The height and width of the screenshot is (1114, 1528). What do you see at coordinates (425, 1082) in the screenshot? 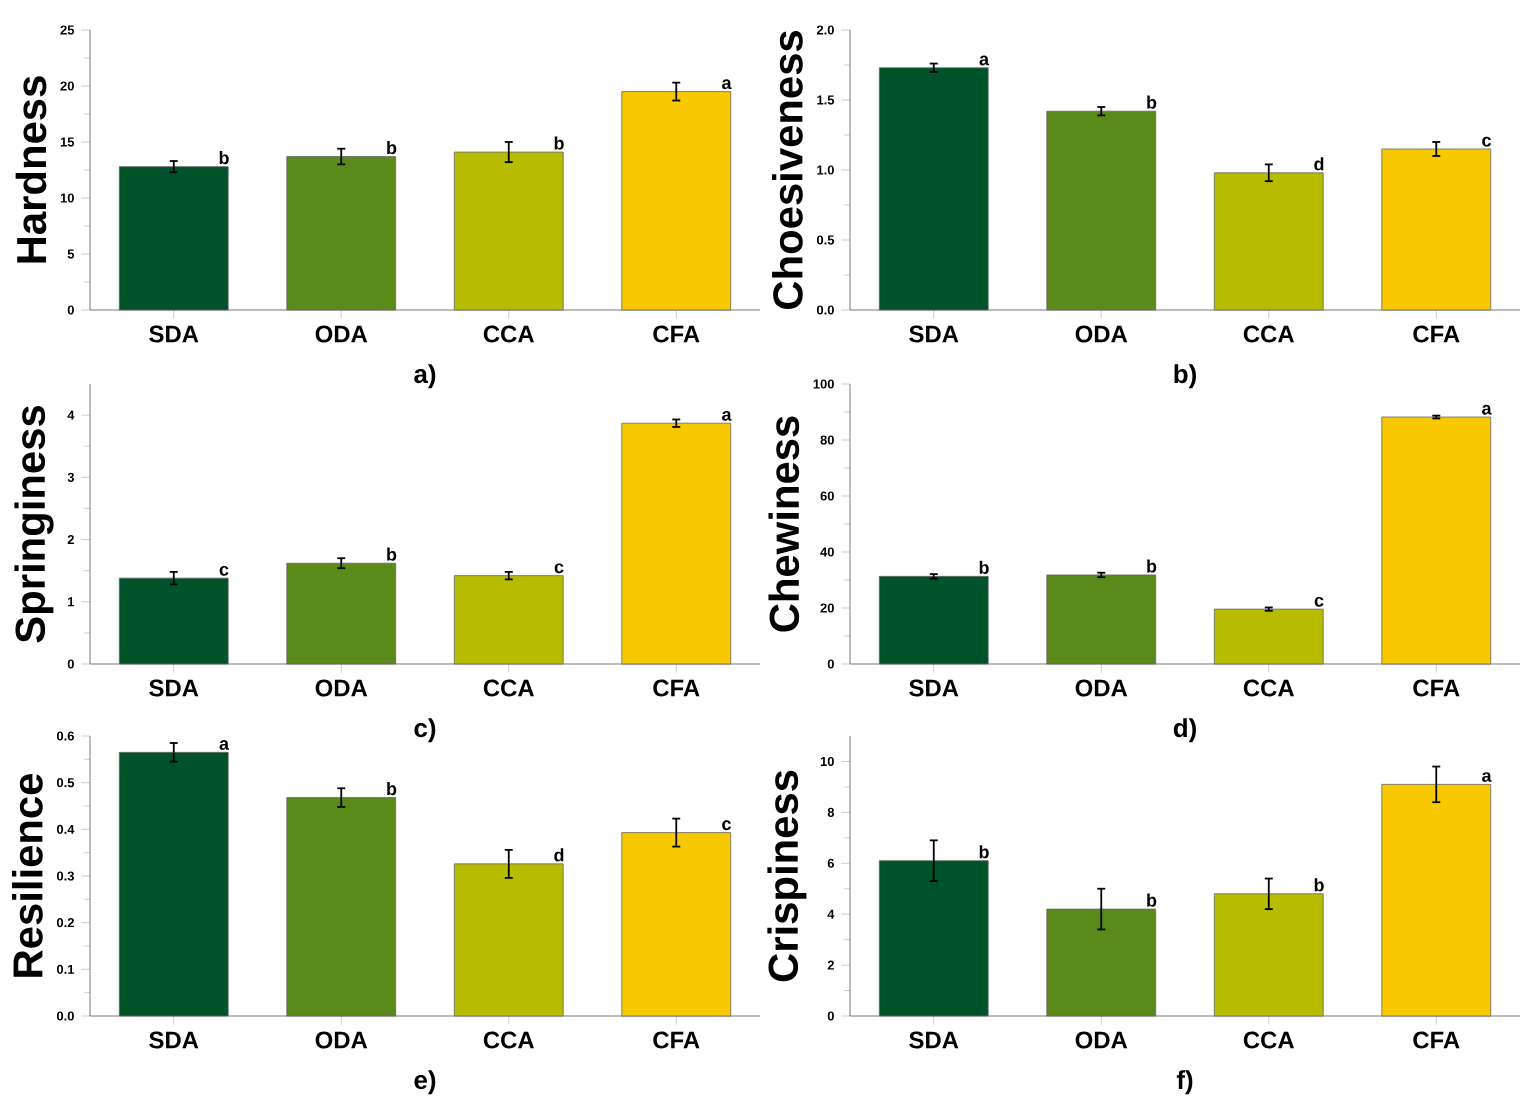
I see `x-axis-title: e)` at bounding box center [425, 1082].